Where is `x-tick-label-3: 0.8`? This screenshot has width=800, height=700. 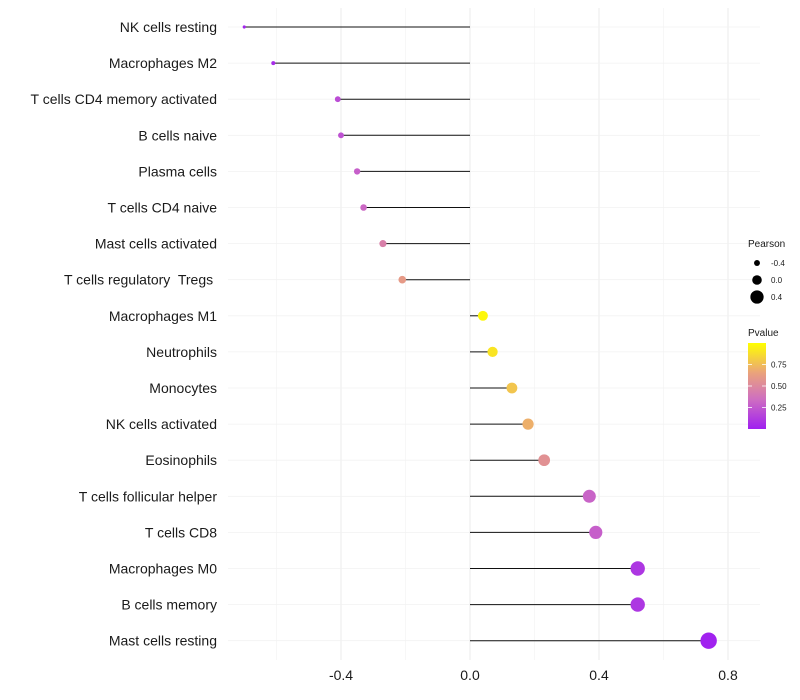 x-tick-label-3: 0.8 is located at coordinates (728, 675).